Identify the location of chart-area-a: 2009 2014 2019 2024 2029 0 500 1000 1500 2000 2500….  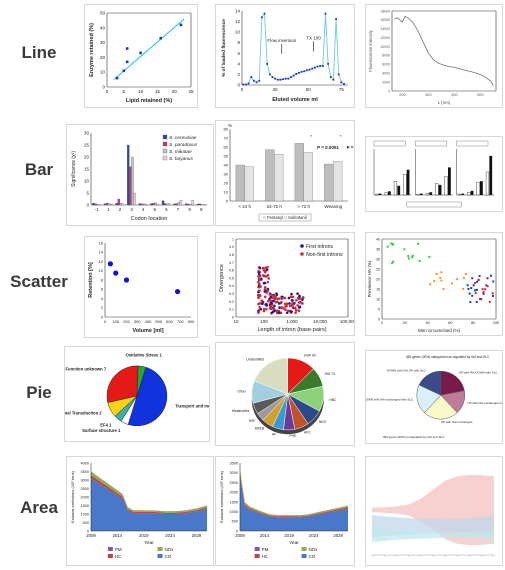
(140, 511).